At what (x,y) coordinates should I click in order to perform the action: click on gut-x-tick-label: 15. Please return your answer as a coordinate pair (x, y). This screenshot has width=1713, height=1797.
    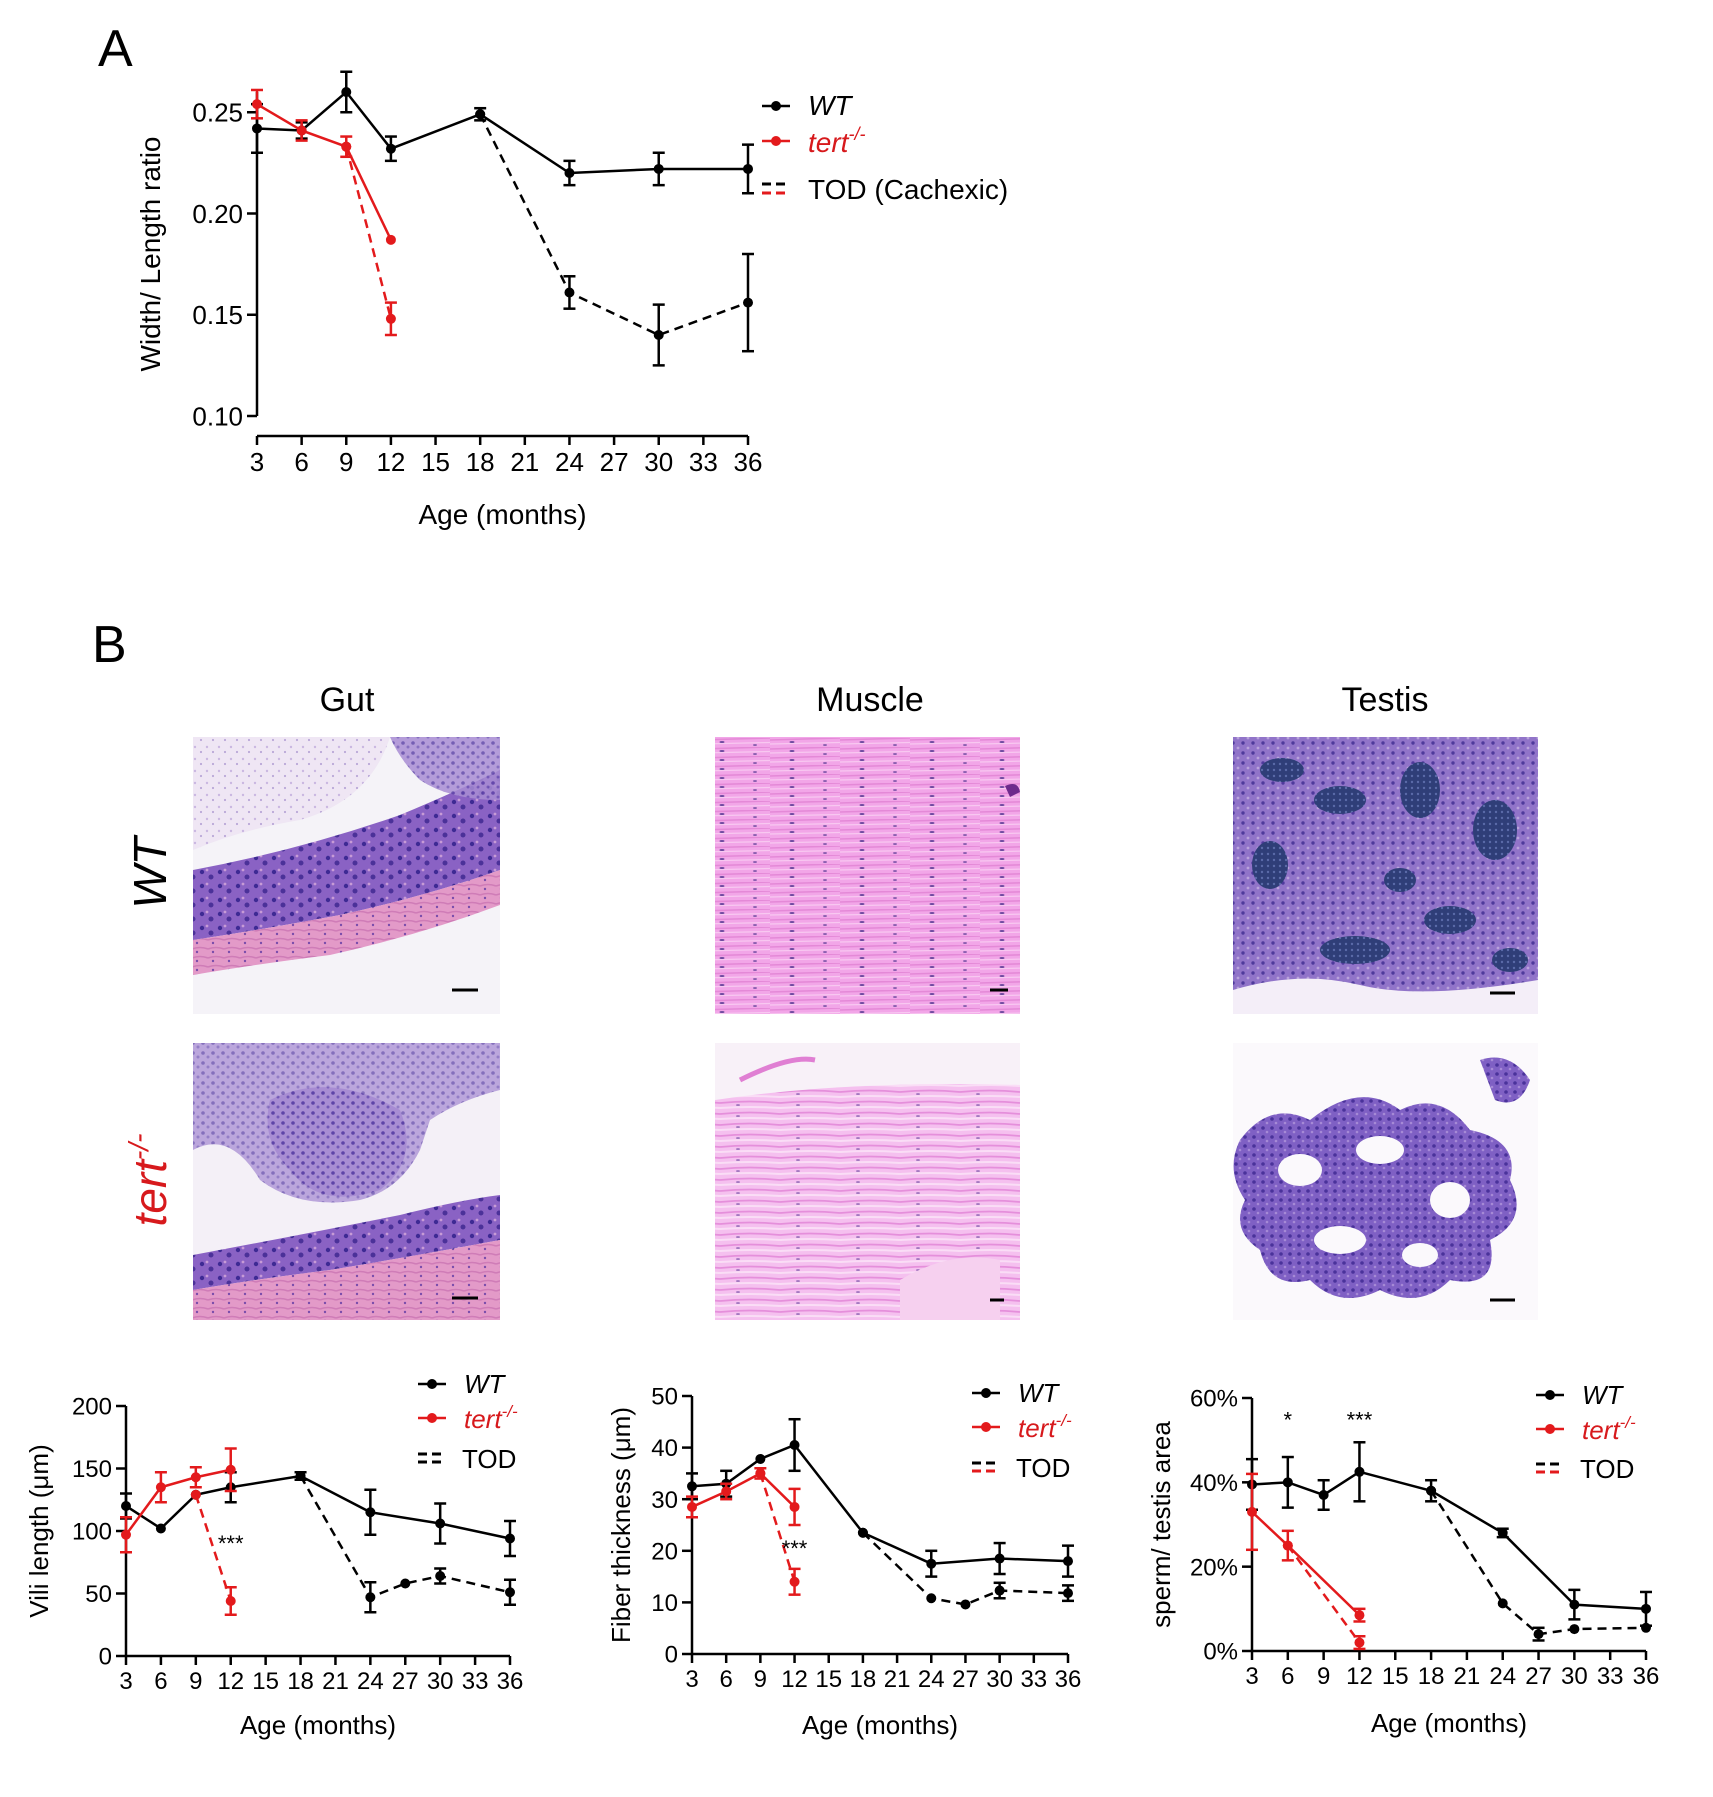
    Looking at the image, I should click on (265, 1681).